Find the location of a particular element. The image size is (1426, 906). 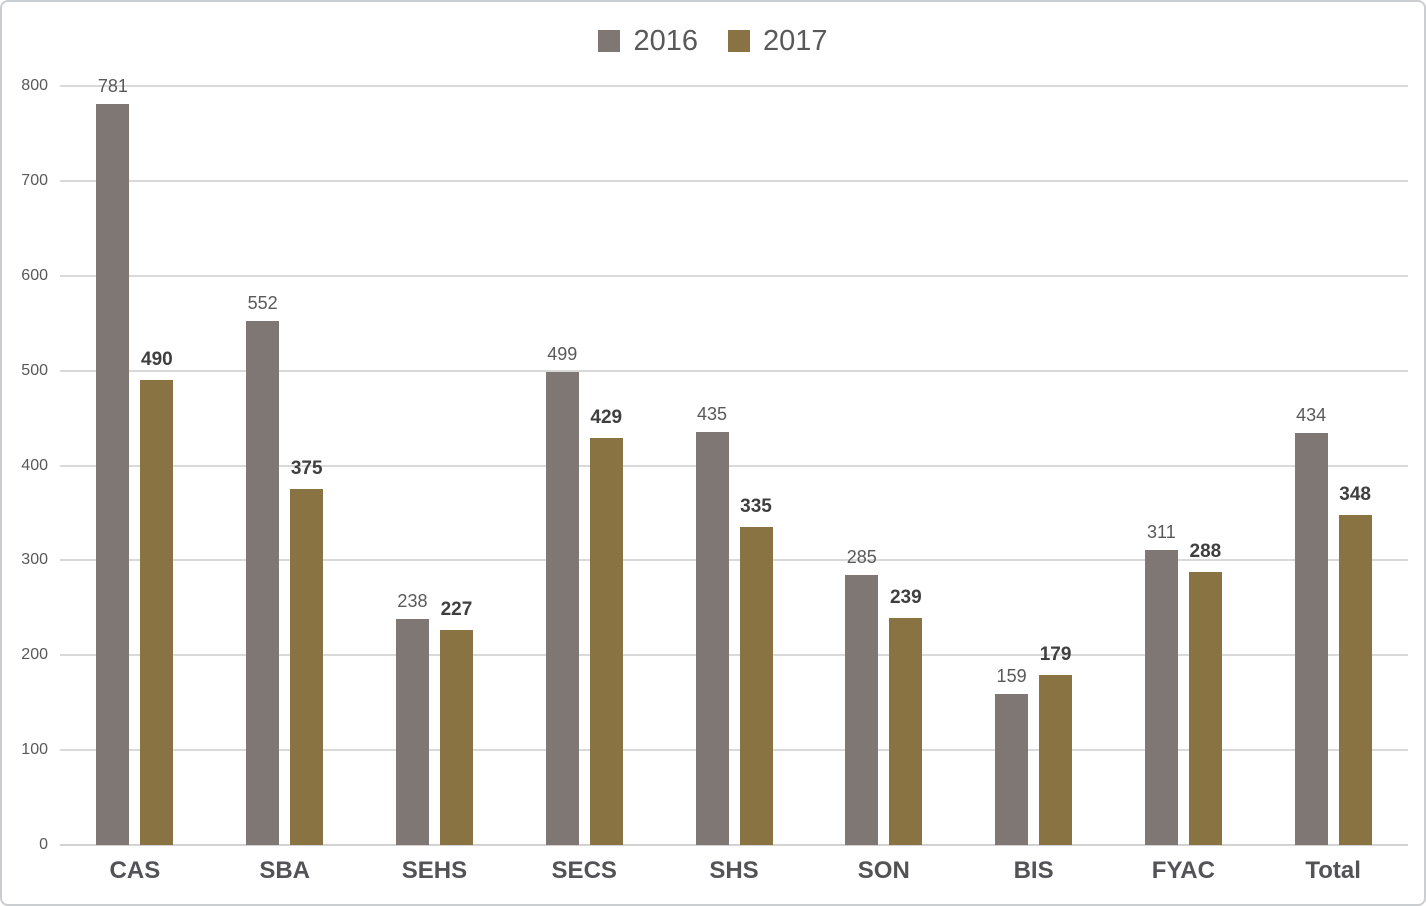

bar-group-shs: 435 335 is located at coordinates (734, 465).